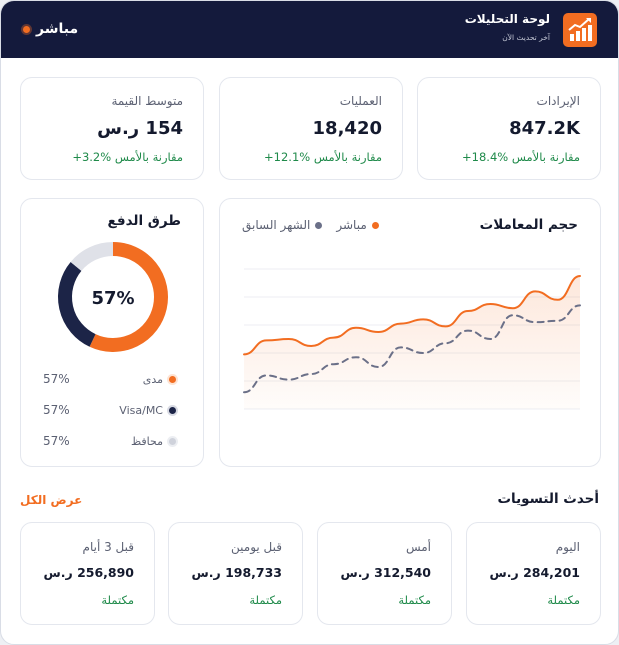 This screenshot has height=645, width=619. I want to click on settlement-card: اليوم 284,201 ر.س مكتملة, so click(533, 573).